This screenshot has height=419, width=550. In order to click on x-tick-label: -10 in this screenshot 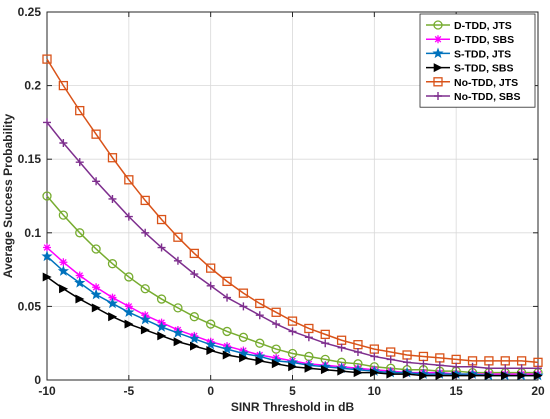, I will do `click(47, 391)`.